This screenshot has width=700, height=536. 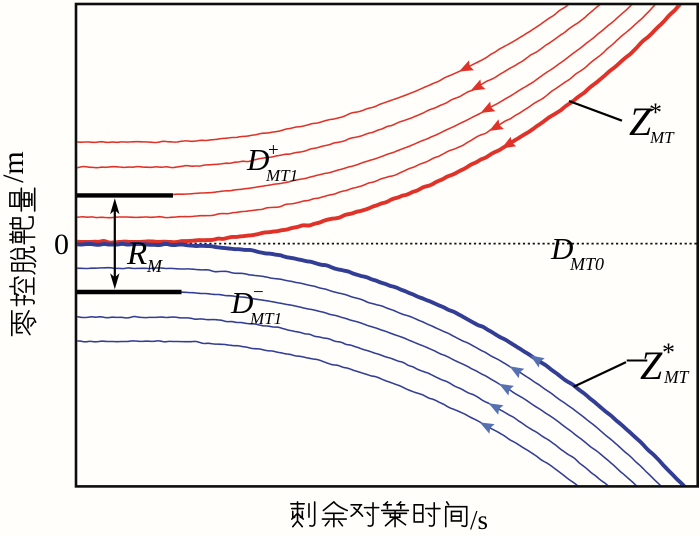 I want to click on svg-text: M, so click(x=154, y=266).